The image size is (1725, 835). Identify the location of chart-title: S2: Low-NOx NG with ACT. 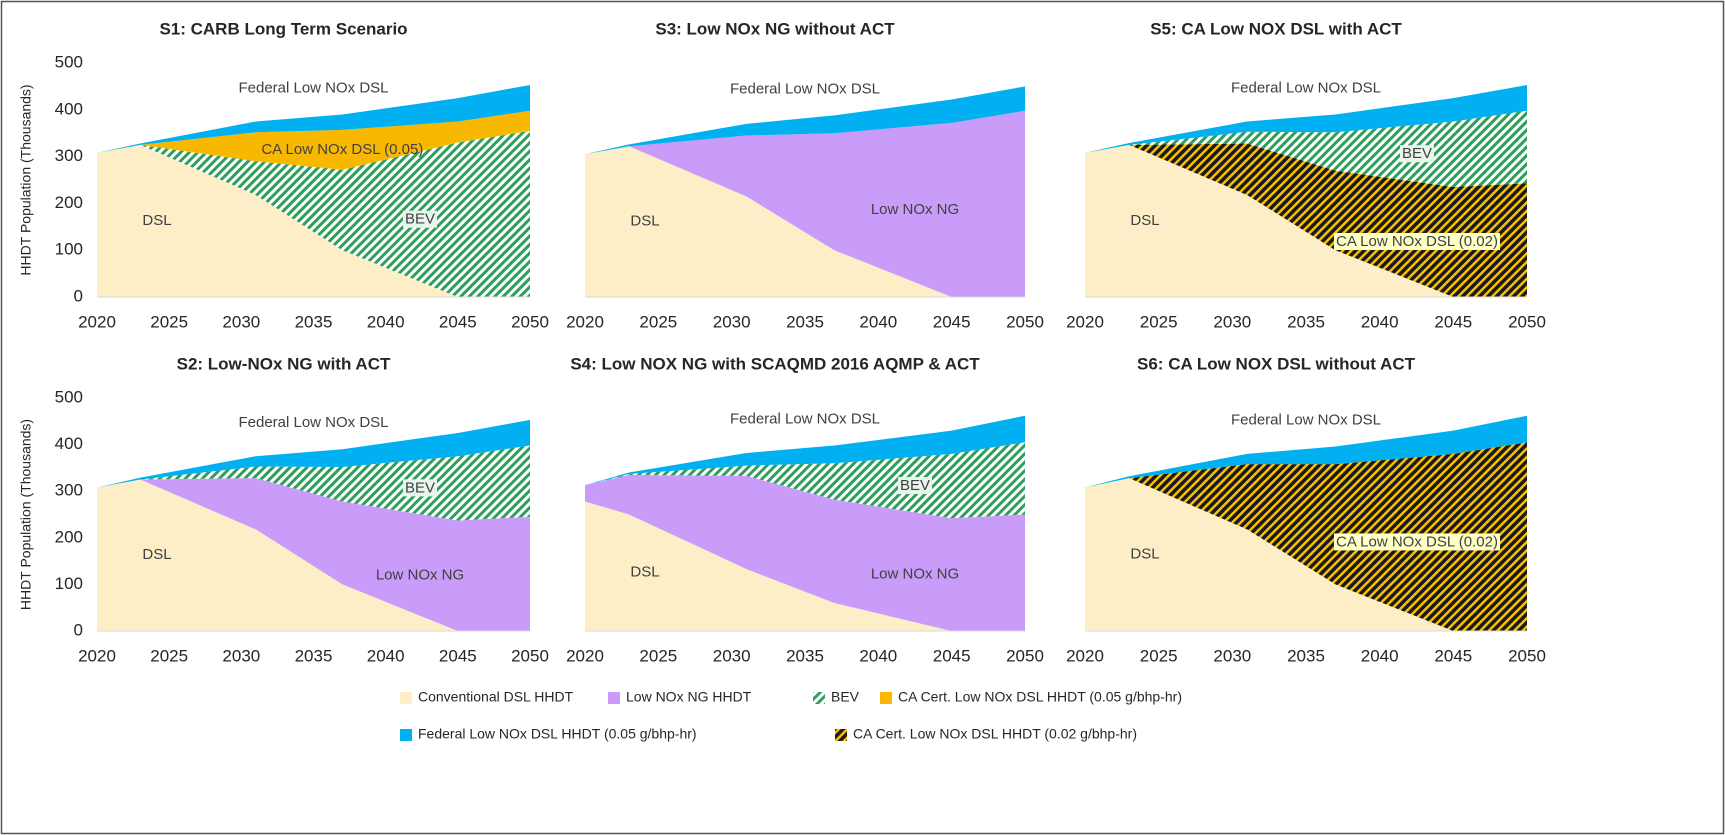
(284, 363).